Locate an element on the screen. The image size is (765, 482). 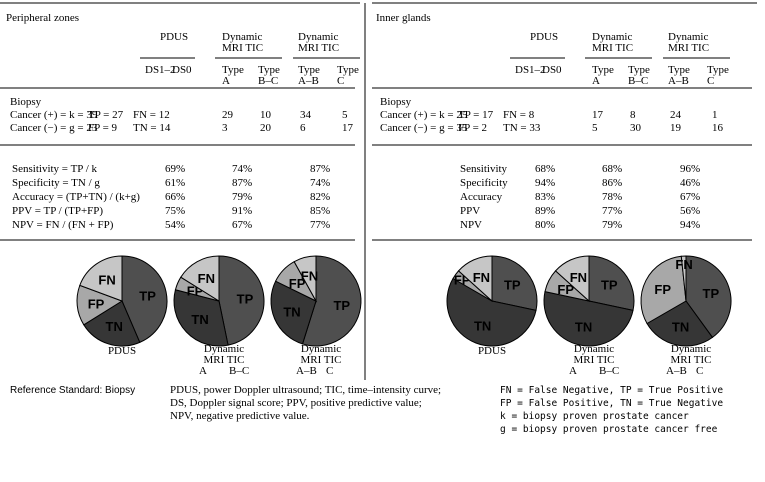
stat-value: 56% is located at coordinates (690, 211).